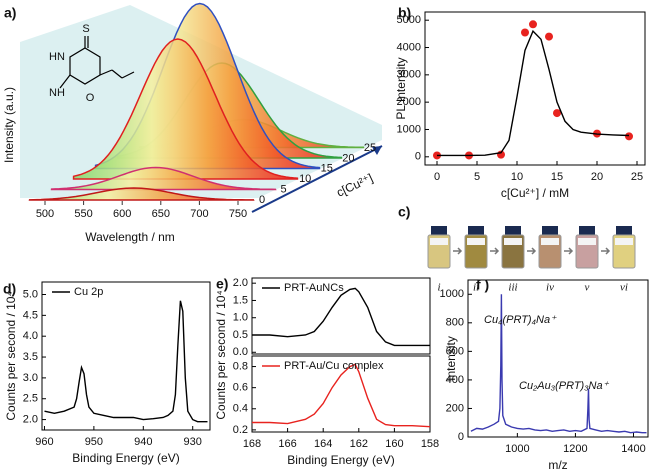 This screenshot has width=651, height=474. I want to click on y-tick-label: 5.0, so click(30, 294).